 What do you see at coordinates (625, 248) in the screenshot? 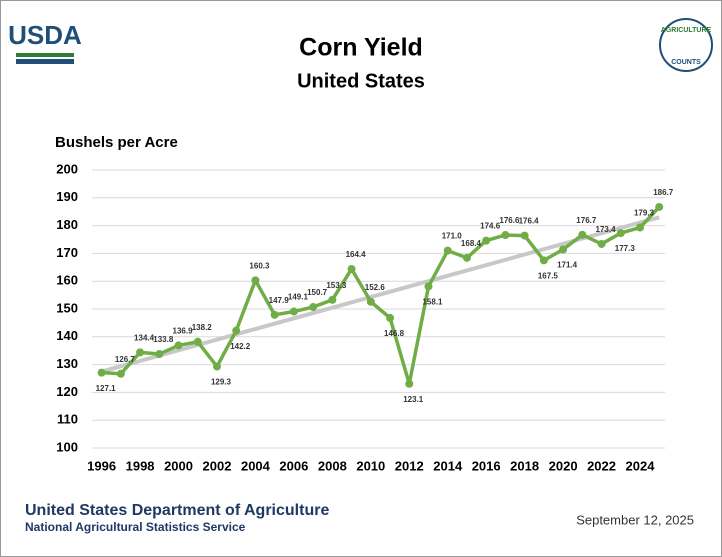
I see `data-label: 177.3` at bounding box center [625, 248].